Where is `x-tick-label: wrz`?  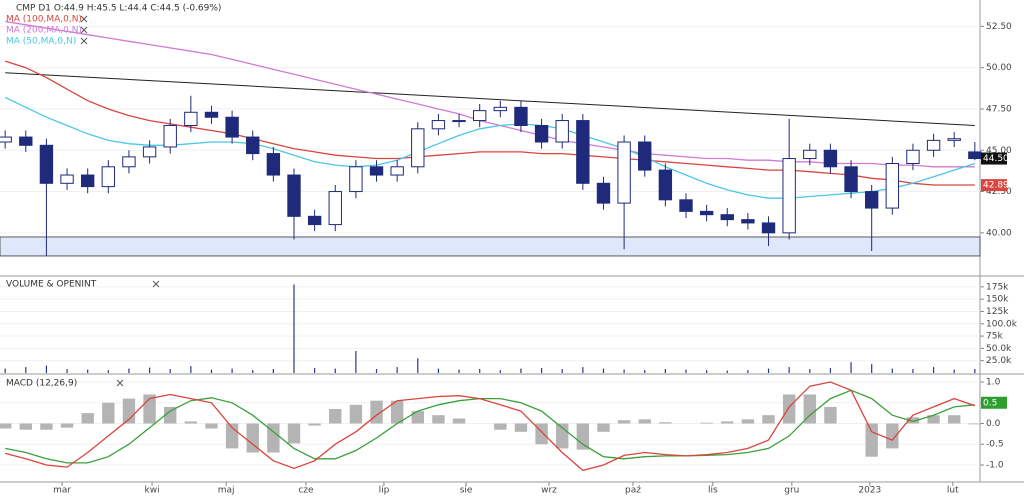
x-tick-label: wrz is located at coordinates (549, 491).